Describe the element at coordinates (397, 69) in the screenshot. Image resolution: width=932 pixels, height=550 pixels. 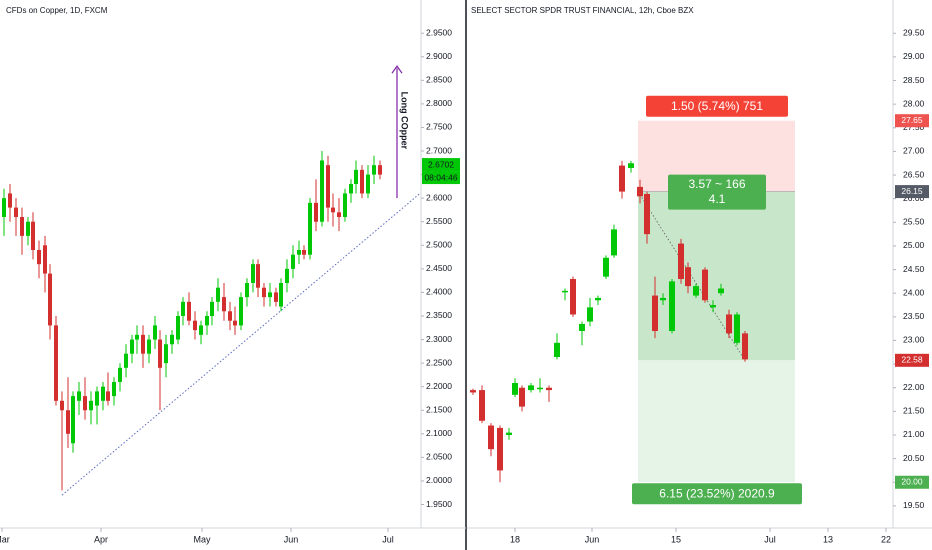
I see `long-arrow-head-icon` at that location.